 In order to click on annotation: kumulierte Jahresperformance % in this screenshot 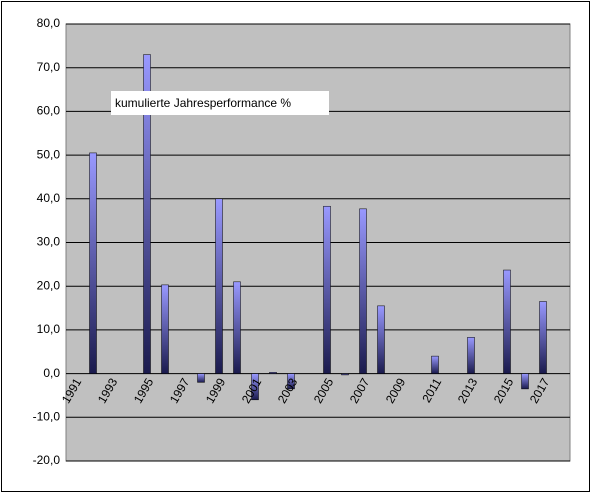, I will do `click(203, 103)`.